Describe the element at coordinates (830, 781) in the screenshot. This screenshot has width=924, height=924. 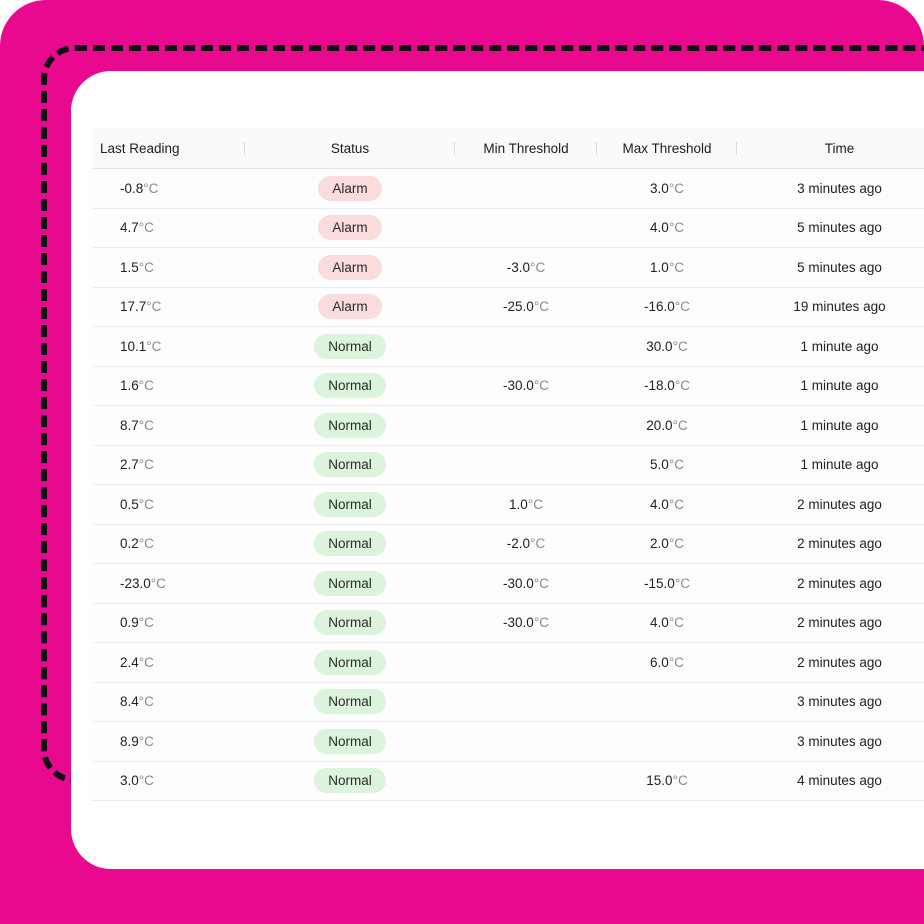
I see `time-cell: 4 minutes ago` at that location.